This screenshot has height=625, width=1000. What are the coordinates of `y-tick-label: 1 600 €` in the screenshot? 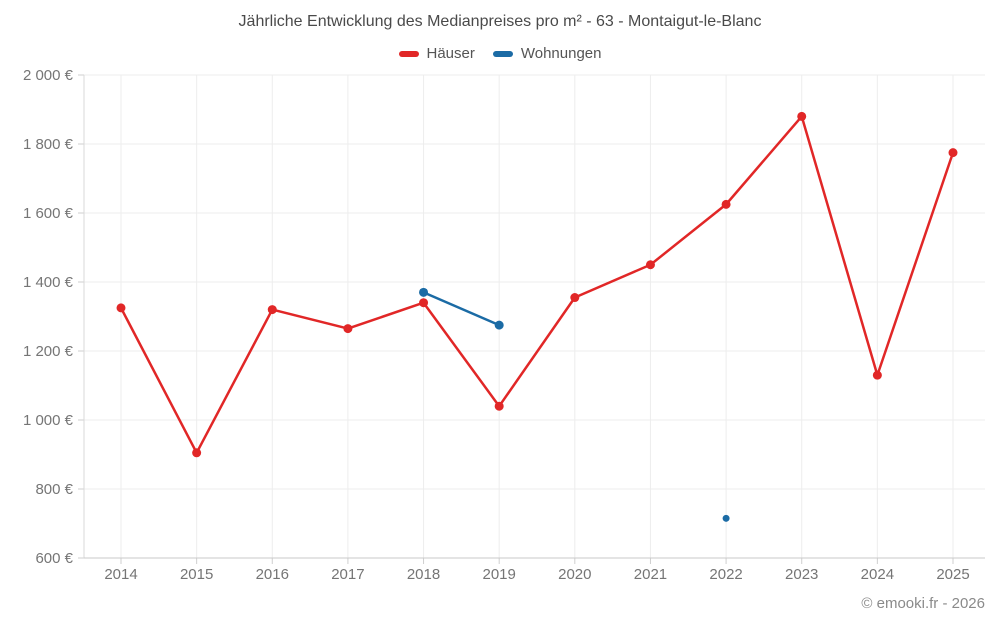 It's located at (48, 213).